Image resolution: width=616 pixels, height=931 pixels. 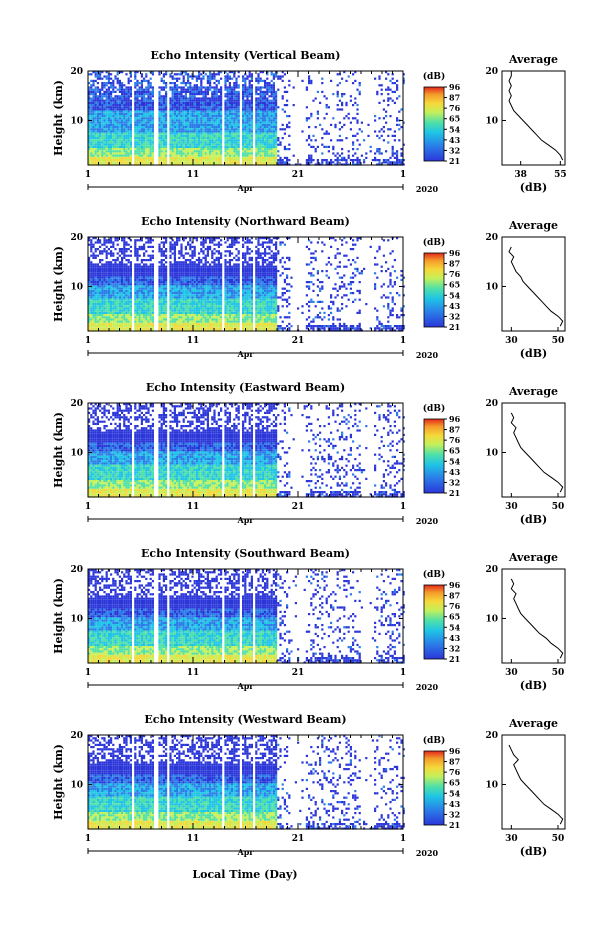 What do you see at coordinates (560, 175) in the screenshot?
I see `avg-x-tick-label: 55` at bounding box center [560, 175].